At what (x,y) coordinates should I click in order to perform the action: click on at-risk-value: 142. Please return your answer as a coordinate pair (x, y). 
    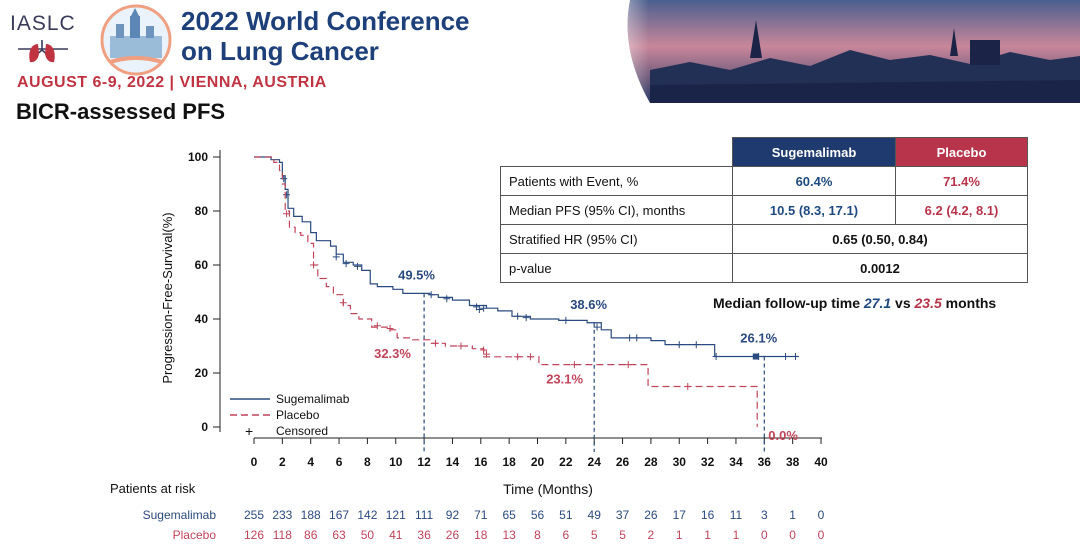
    Looking at the image, I should click on (367, 515).